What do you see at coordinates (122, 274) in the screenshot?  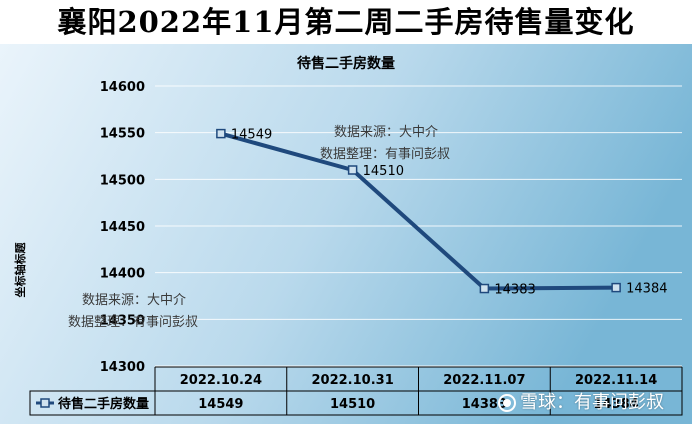 I see `y-tick-label: 14400` at bounding box center [122, 274].